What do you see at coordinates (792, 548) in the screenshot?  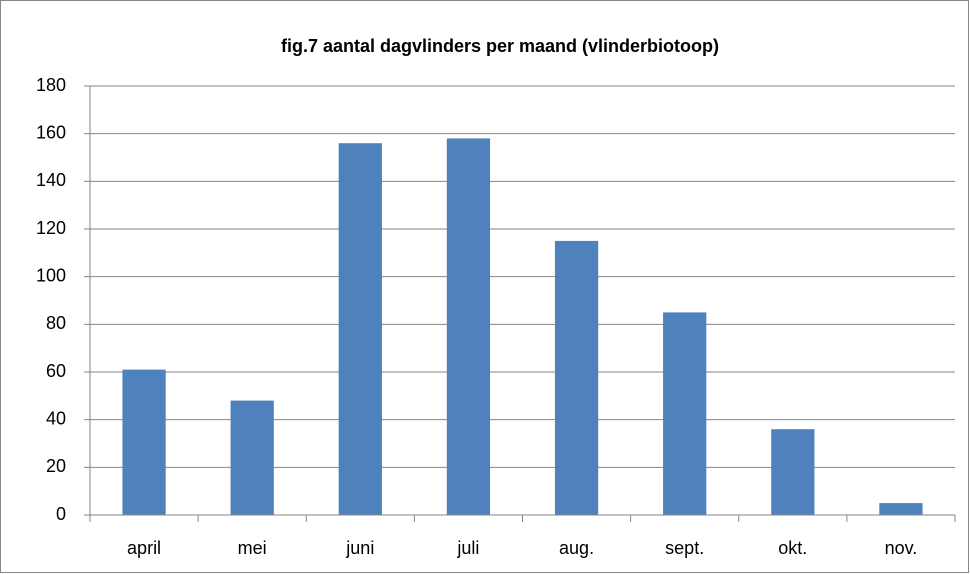 I see `x-tick-label: okt.` at bounding box center [792, 548].